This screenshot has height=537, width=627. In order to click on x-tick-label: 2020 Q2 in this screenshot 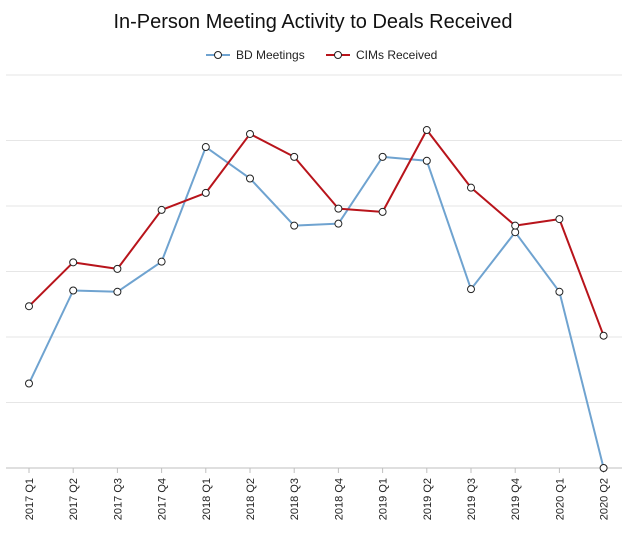, I will do `click(605, 499)`.